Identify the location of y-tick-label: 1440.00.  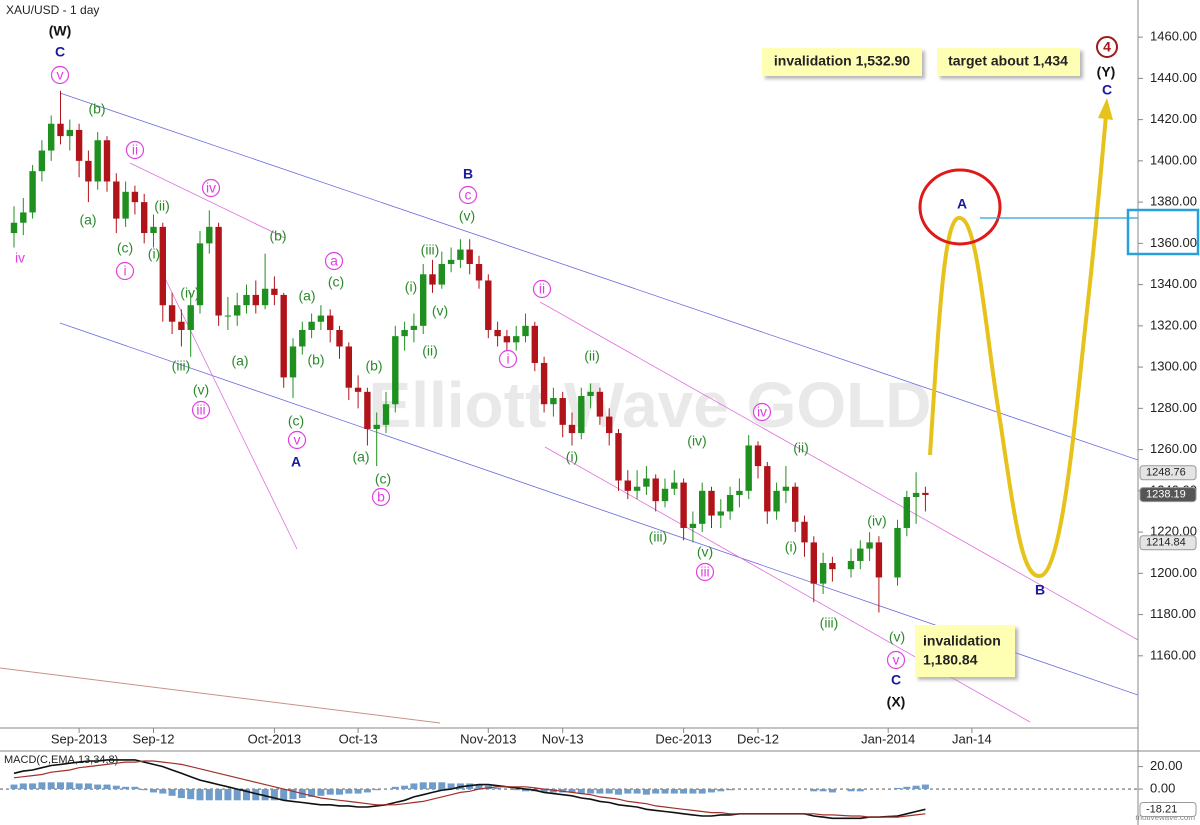
(1173, 77).